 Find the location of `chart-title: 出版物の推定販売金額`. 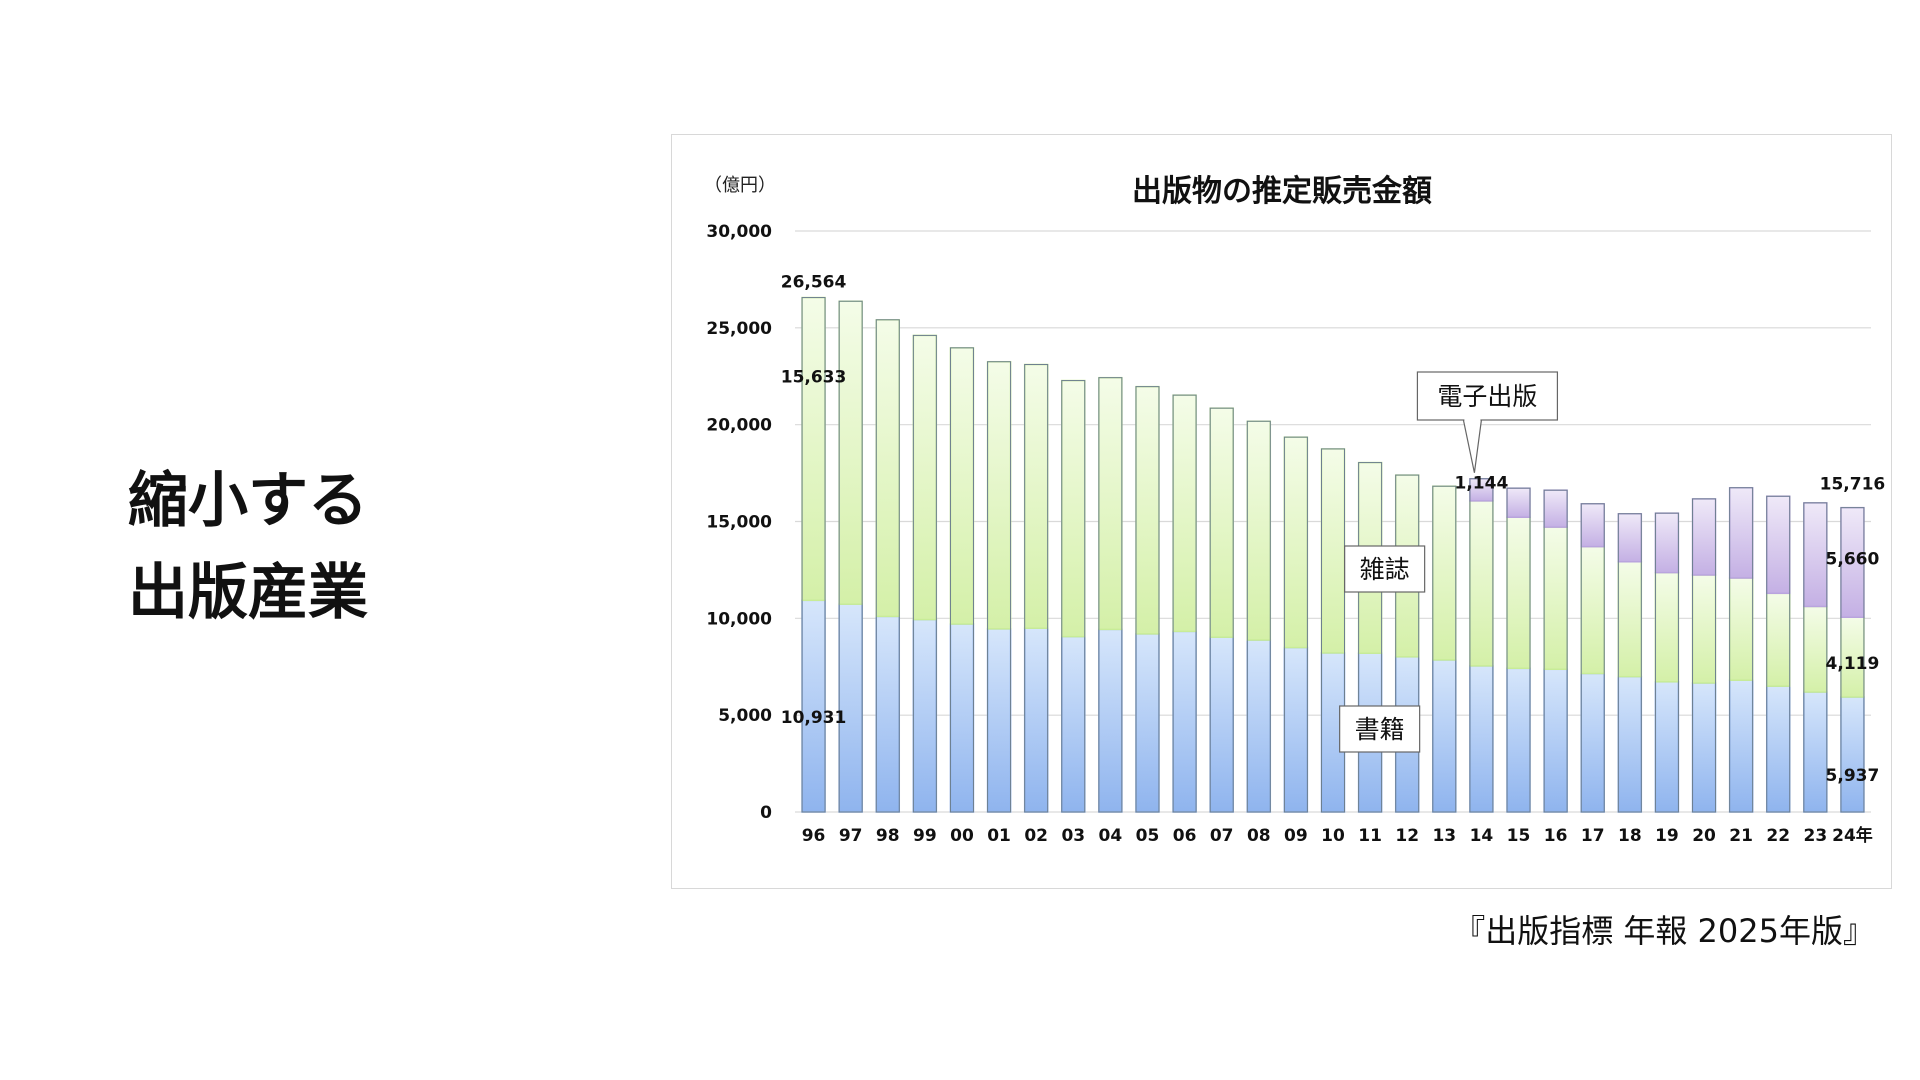

chart-title: 出版物の推定販売金額 is located at coordinates (1282, 191).